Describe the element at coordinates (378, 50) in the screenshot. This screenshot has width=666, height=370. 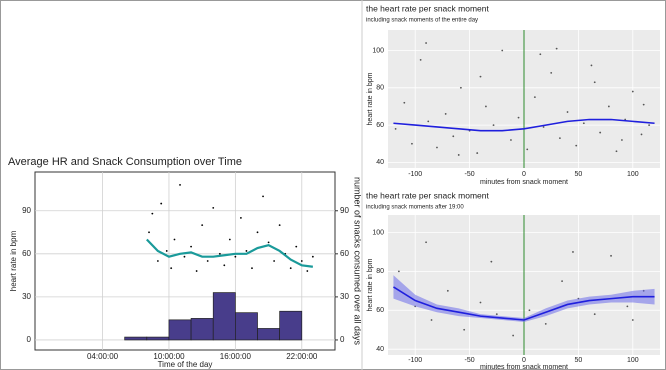
I see `y-tick-label: 100` at that location.